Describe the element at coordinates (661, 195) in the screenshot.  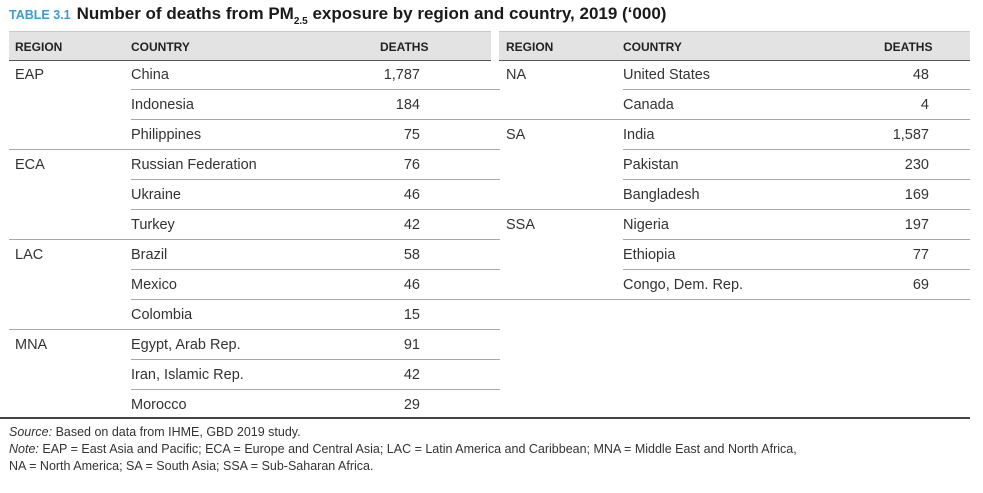
I see `country-cell: Bangladesh` at that location.